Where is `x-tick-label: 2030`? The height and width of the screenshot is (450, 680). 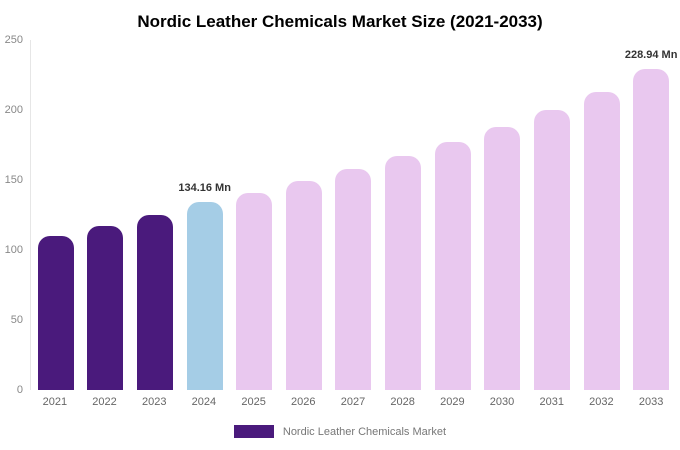 x-tick-label: 2030 is located at coordinates (502, 402).